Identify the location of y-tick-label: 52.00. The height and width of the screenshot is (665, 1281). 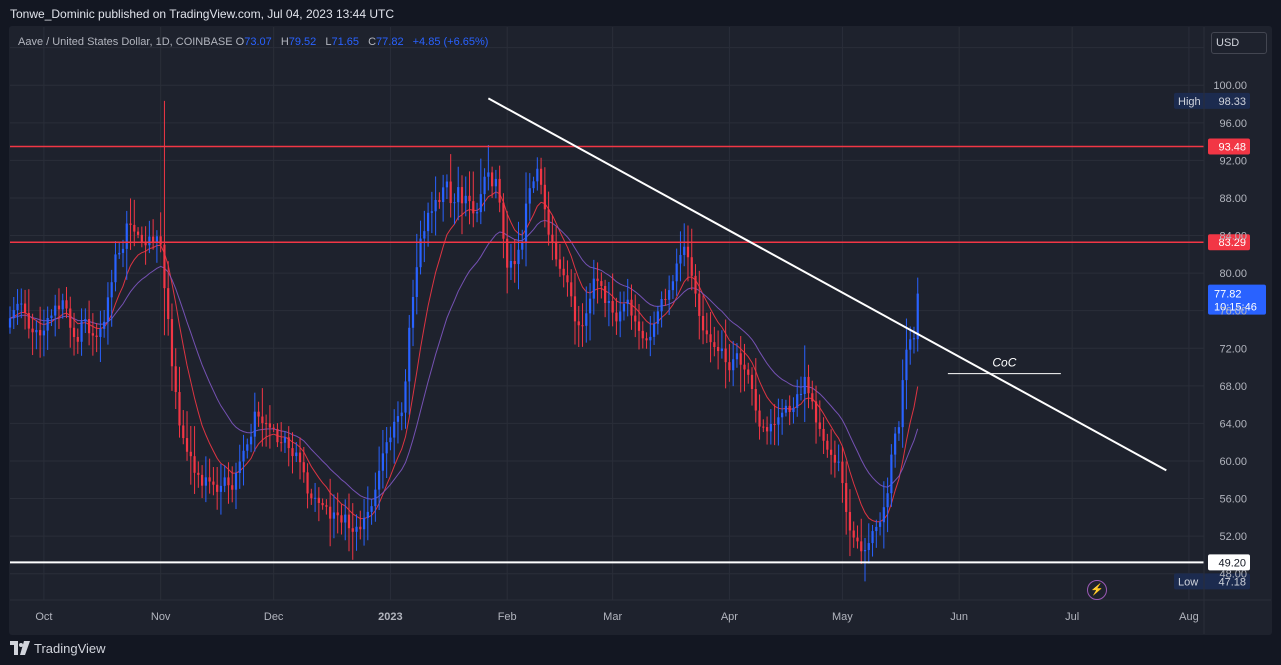
(1233, 537).